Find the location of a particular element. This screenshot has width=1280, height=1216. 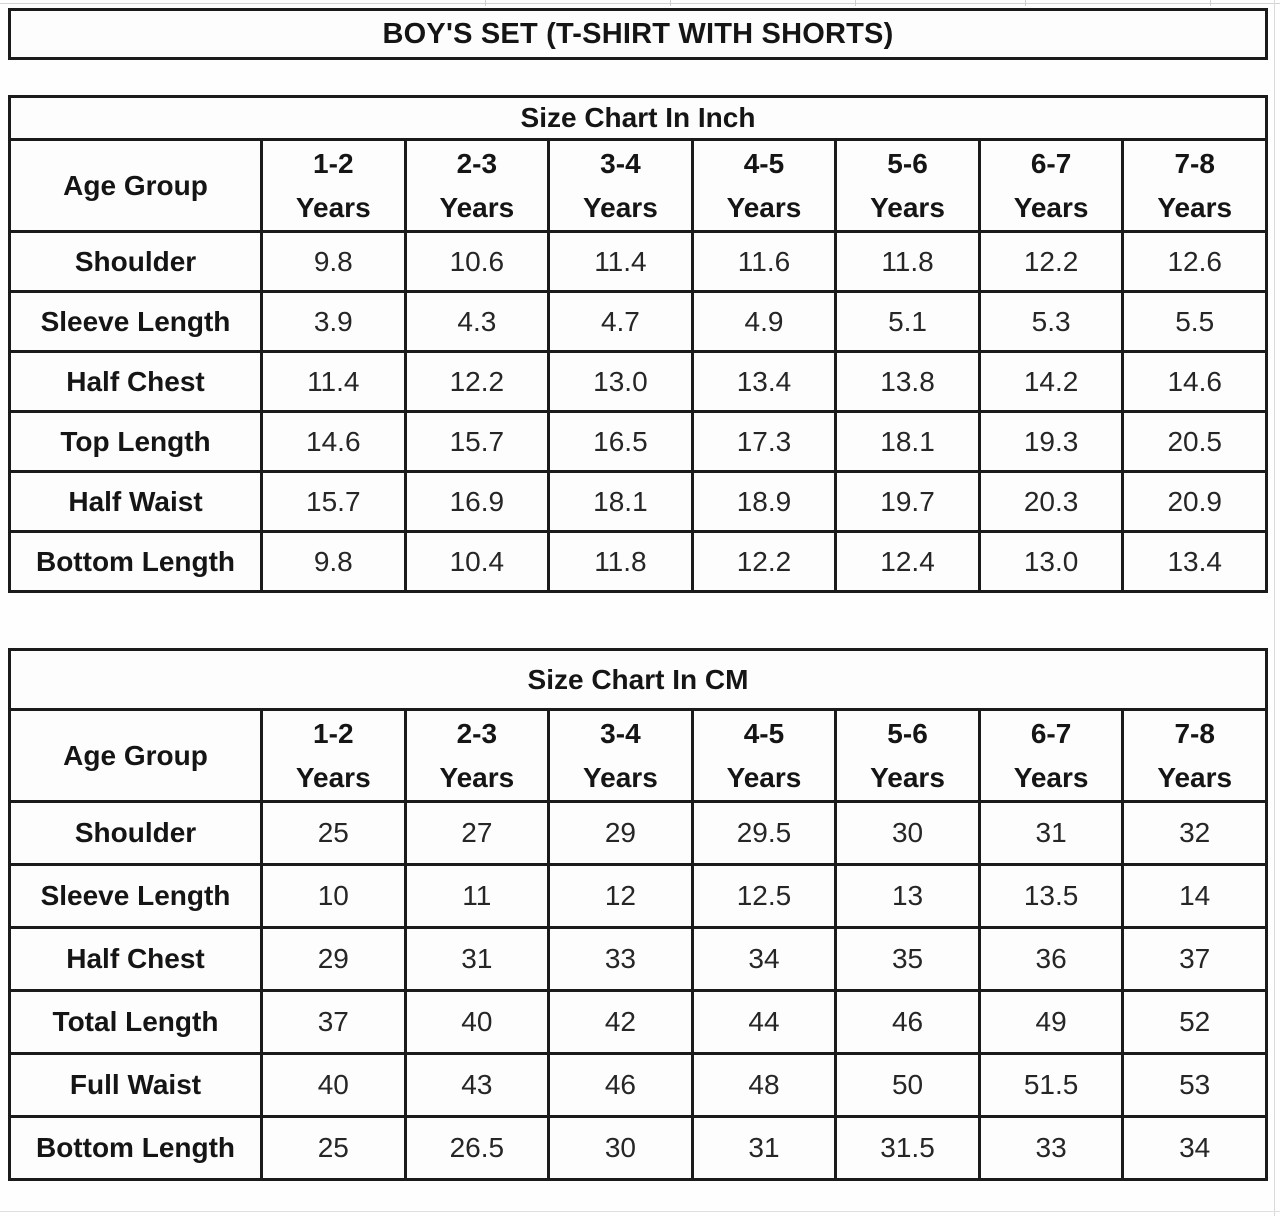

measurement-cell: 20.3 is located at coordinates (1051, 501).